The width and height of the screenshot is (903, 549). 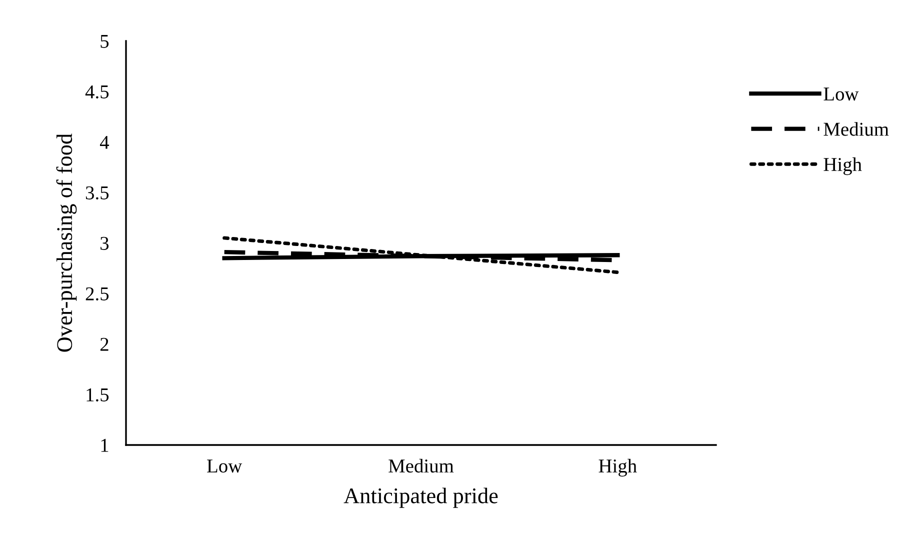 I want to click on y-tick-label: 1, so click(x=104, y=445).